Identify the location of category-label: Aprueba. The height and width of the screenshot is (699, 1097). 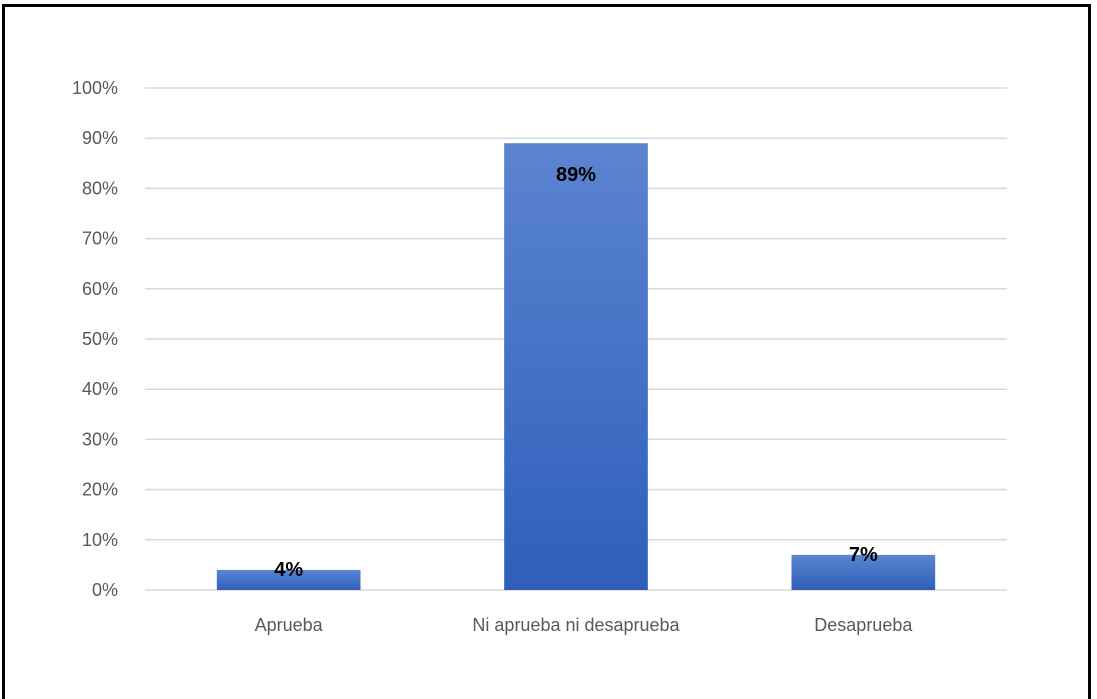
(289, 625).